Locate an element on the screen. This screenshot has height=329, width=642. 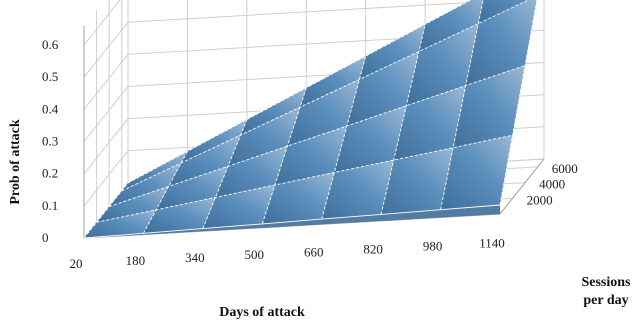
x-tick-label: 340 is located at coordinates (195, 257).